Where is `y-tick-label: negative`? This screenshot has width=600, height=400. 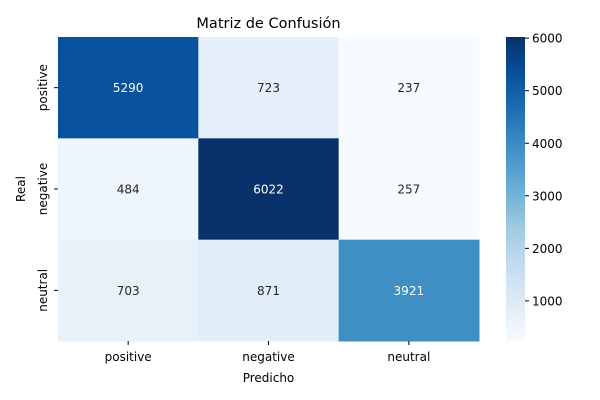
y-tick-label: negative is located at coordinates (43, 189).